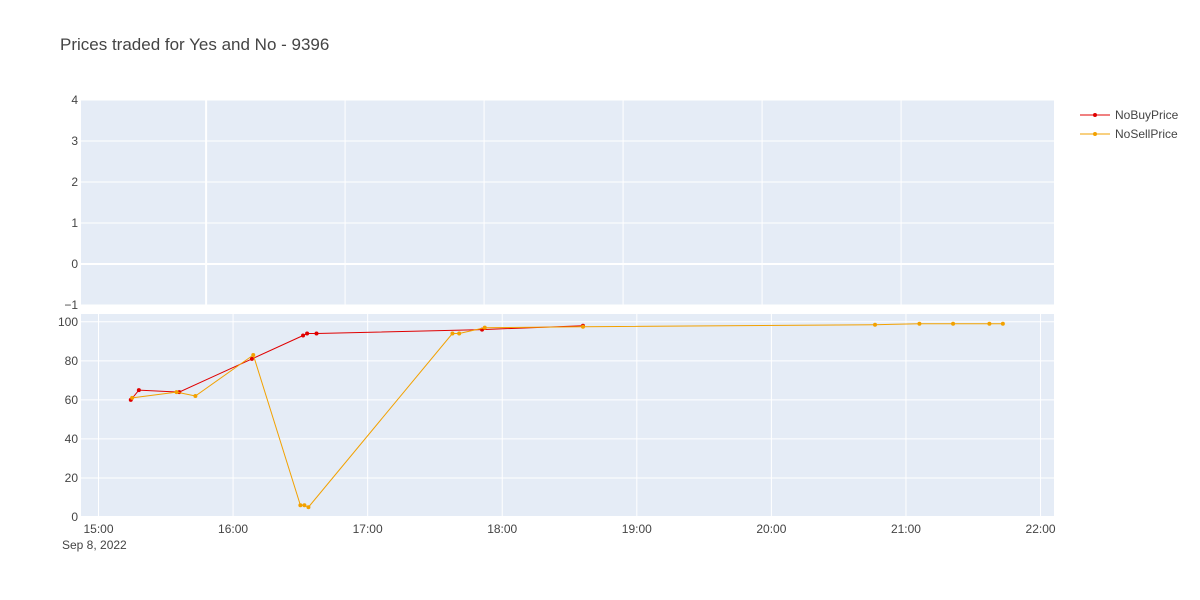 The width and height of the screenshot is (1200, 600). What do you see at coordinates (68, 419) in the screenshot?
I see `bottom-y-axis: 0 20 40 60 80 100` at bounding box center [68, 419].